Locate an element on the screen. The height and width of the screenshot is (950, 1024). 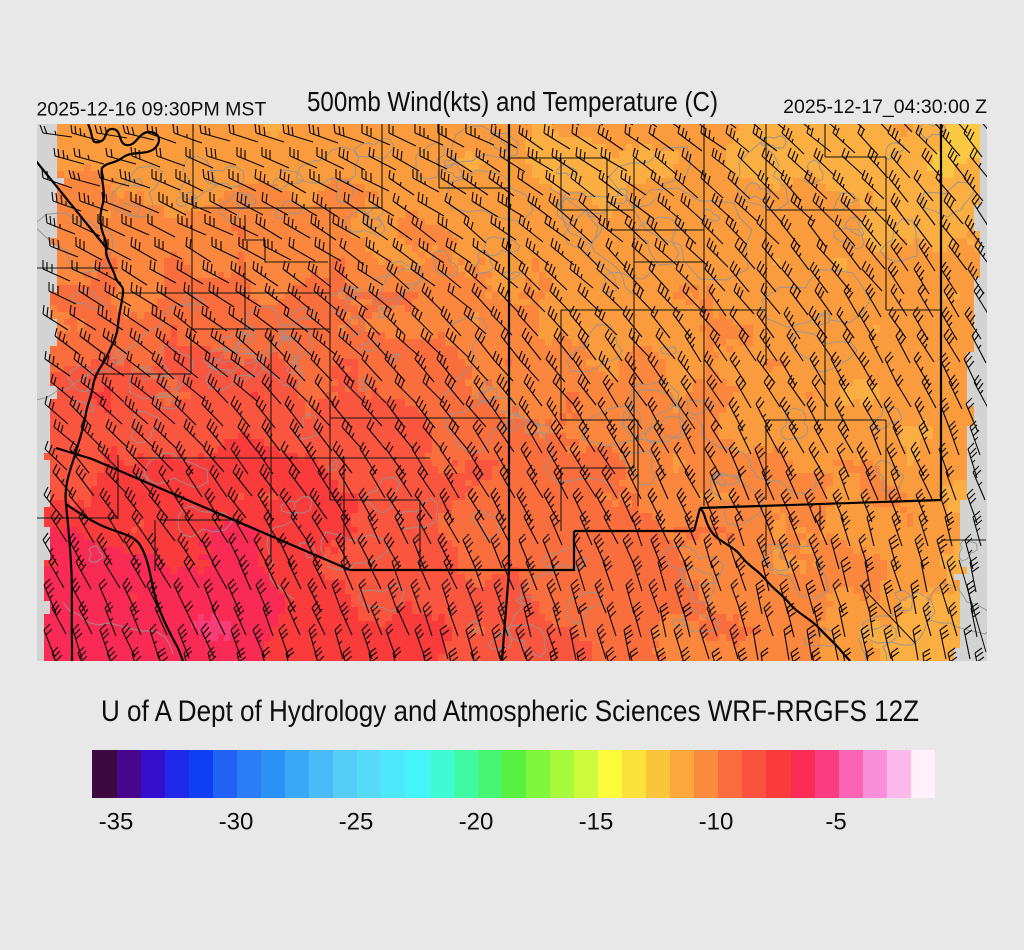
svg-text: -20 is located at coordinates (476, 822).